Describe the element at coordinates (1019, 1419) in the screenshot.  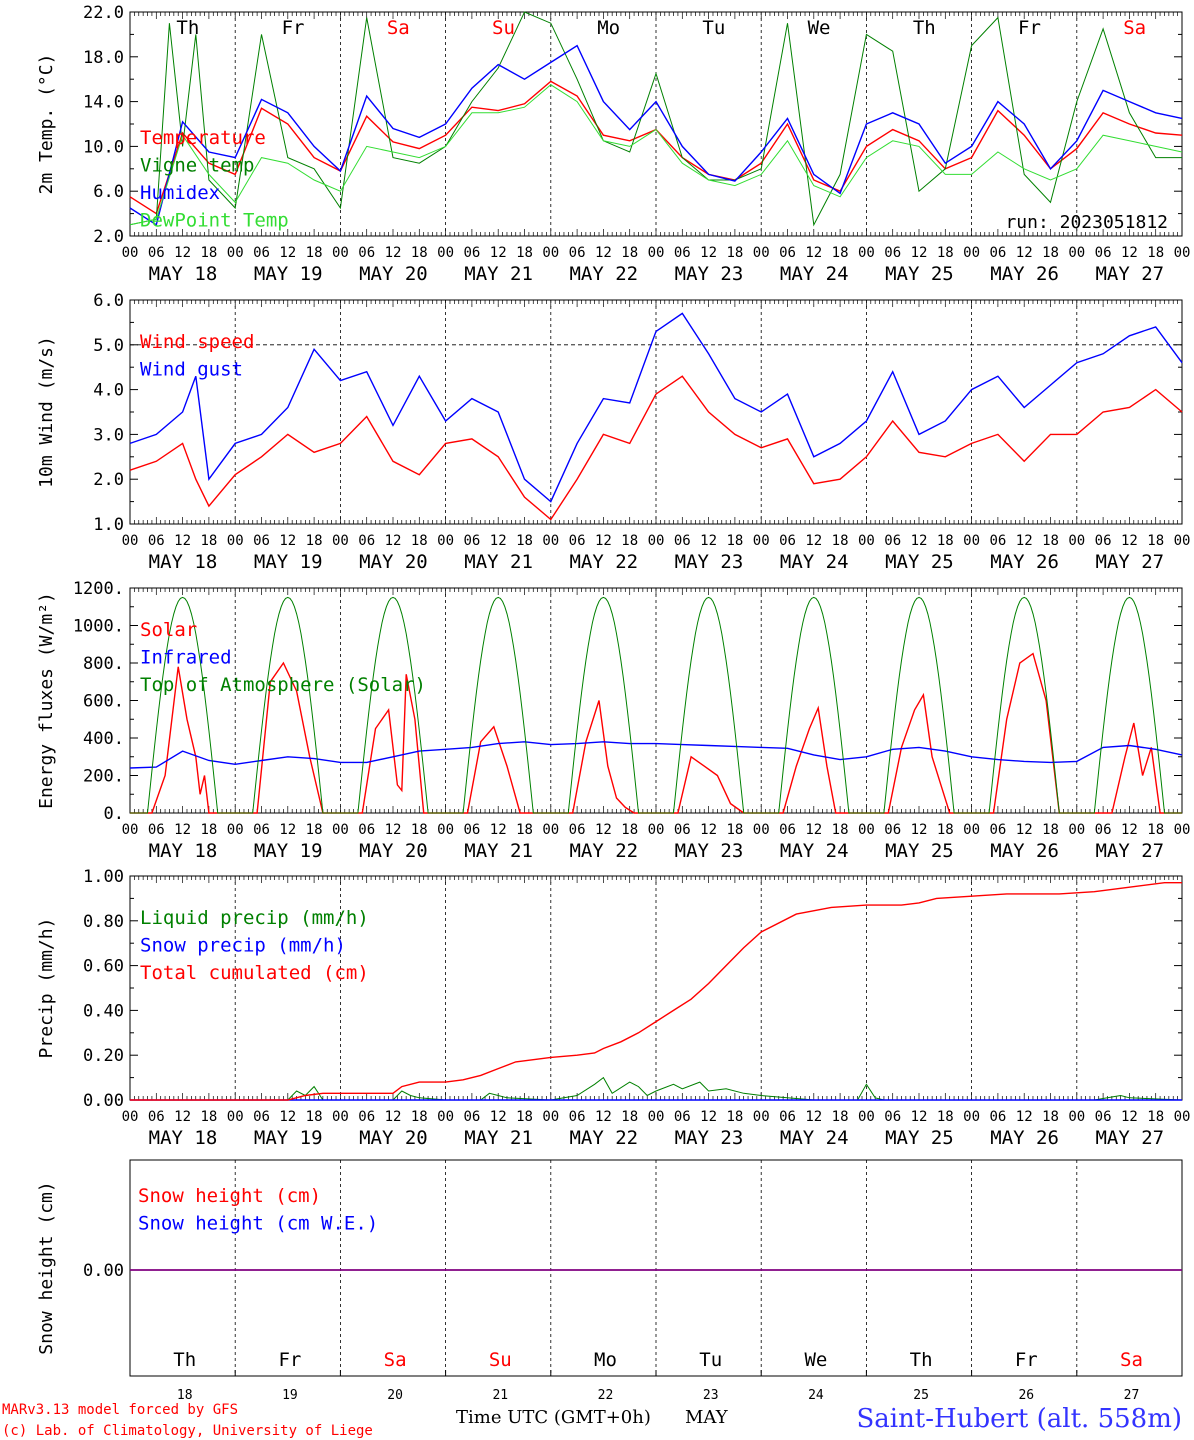
I see `station-name: Saint-Hubert (alt. 558m)` at that location.